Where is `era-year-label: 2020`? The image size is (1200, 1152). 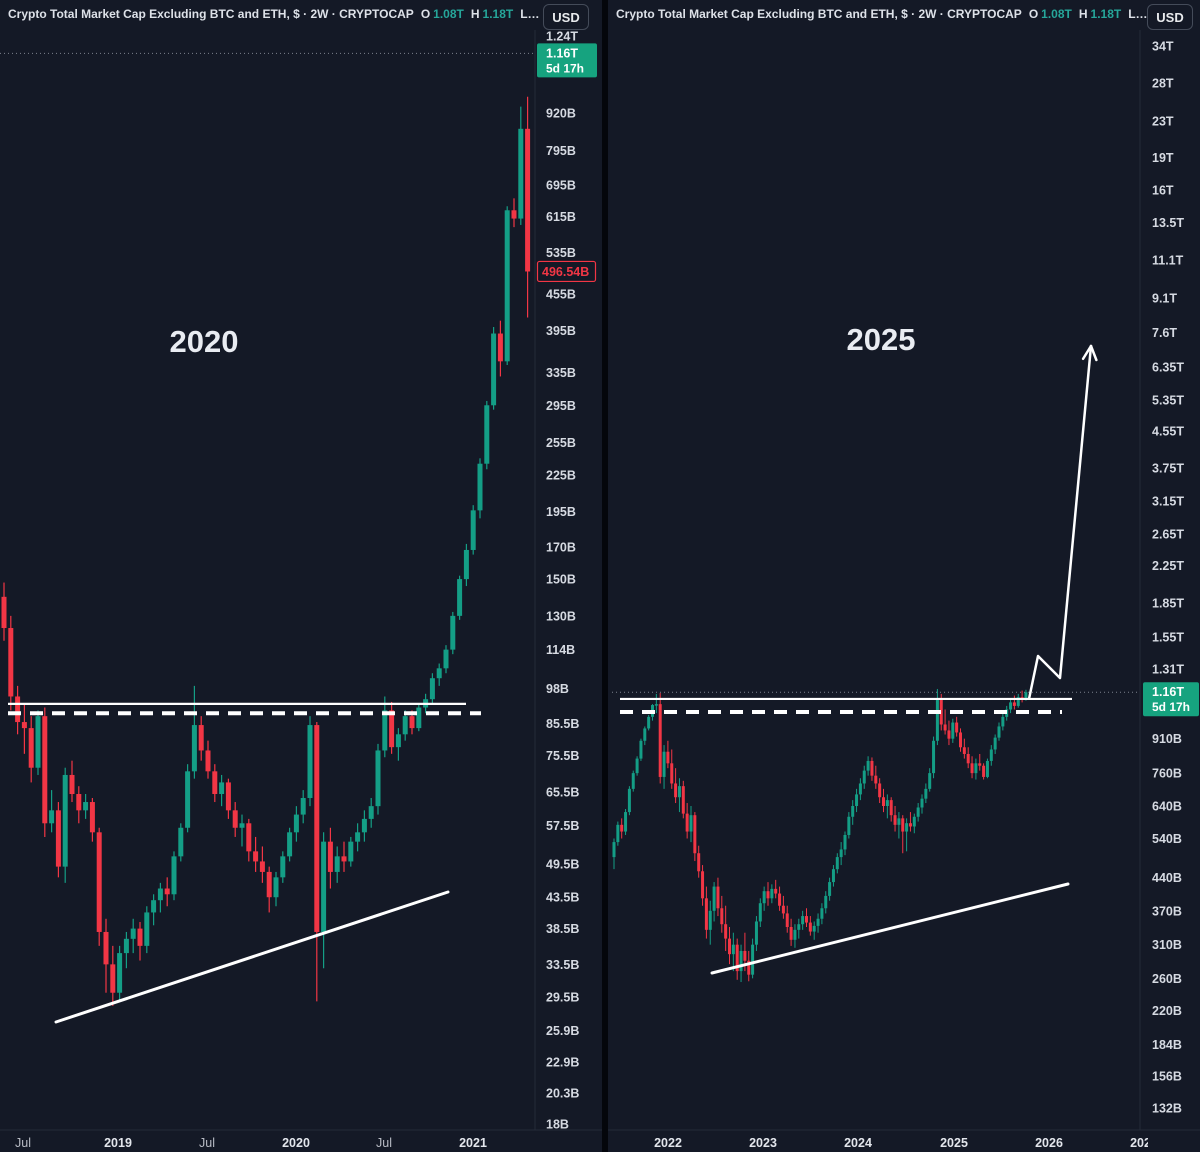 era-year-label: 2020 is located at coordinates (204, 341).